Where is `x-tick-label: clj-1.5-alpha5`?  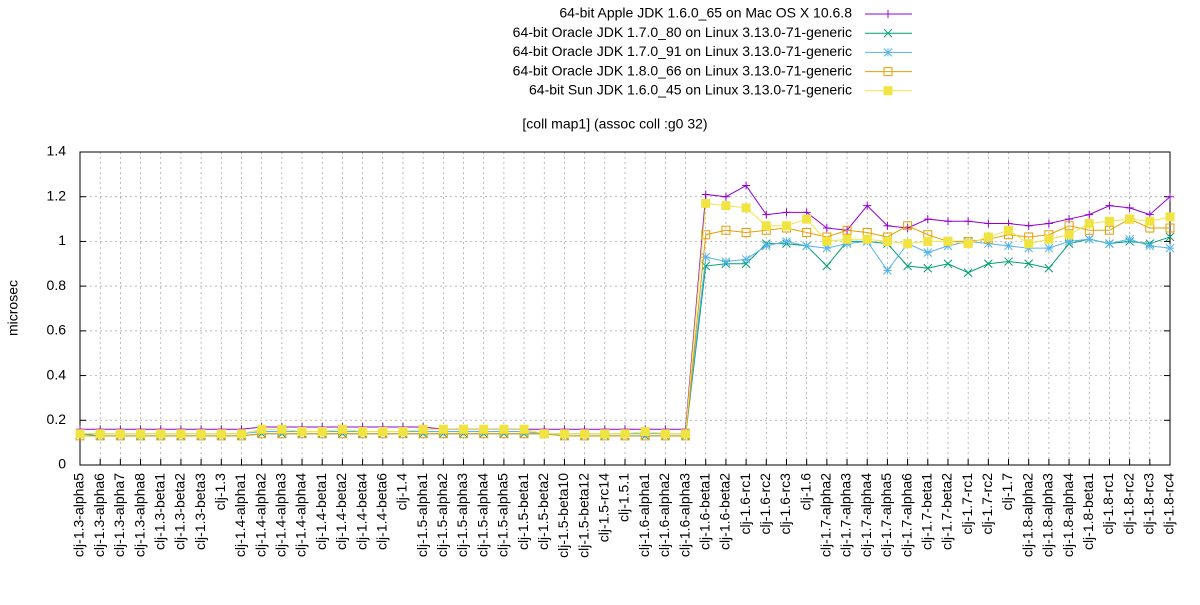
x-tick-label: clj-1.5-alpha5 is located at coordinates (503, 515).